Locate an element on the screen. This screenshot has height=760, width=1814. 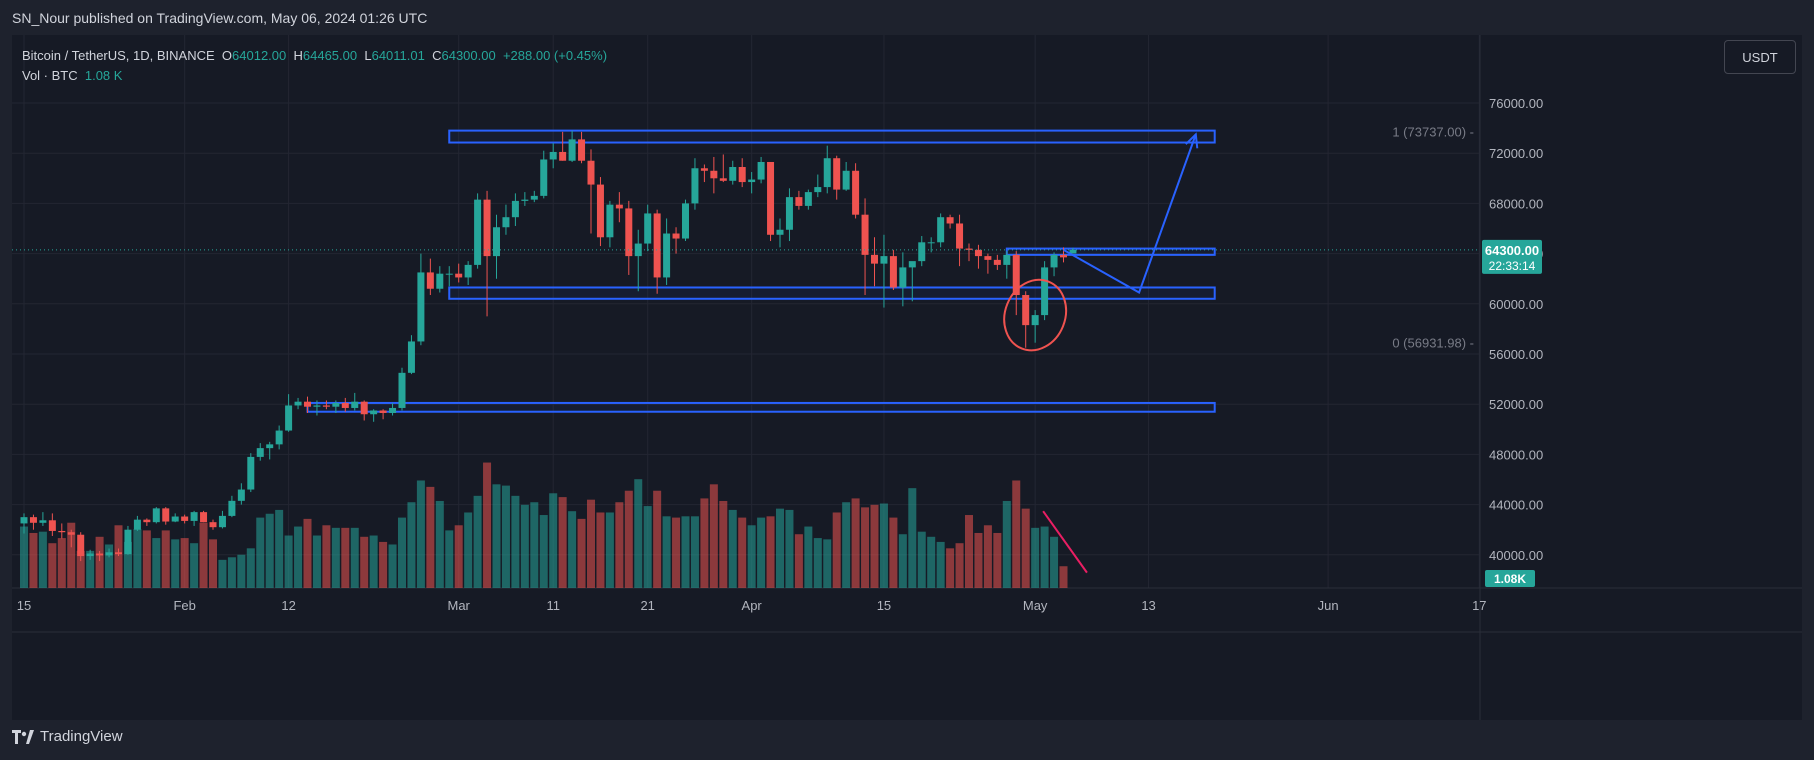
currency-button: USDT is located at coordinates (1760, 57).